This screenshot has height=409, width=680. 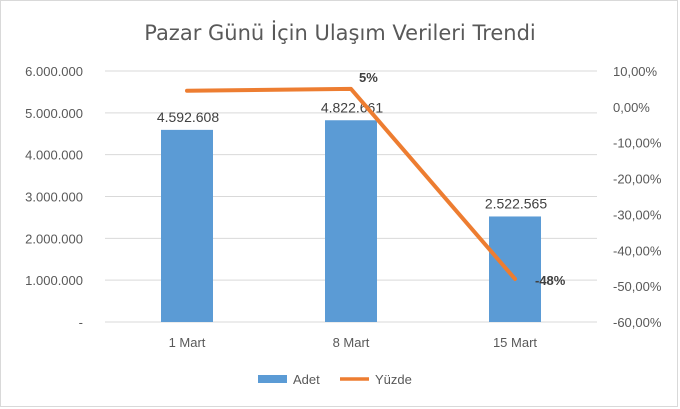 I want to click on bar-value-label: 2.522.565, so click(x=516, y=203).